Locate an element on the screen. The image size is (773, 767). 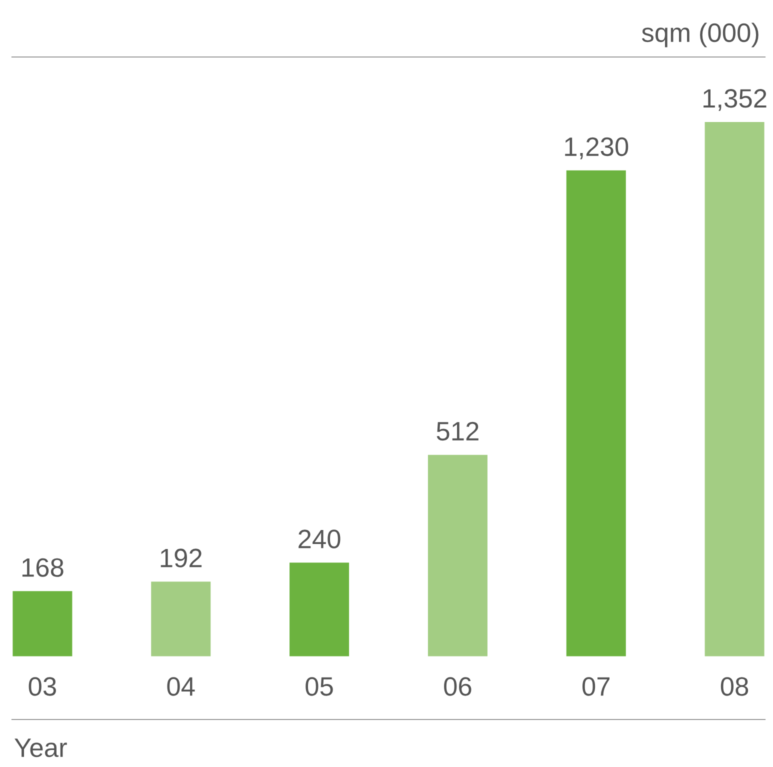
data-label: 1,230 is located at coordinates (596, 148).